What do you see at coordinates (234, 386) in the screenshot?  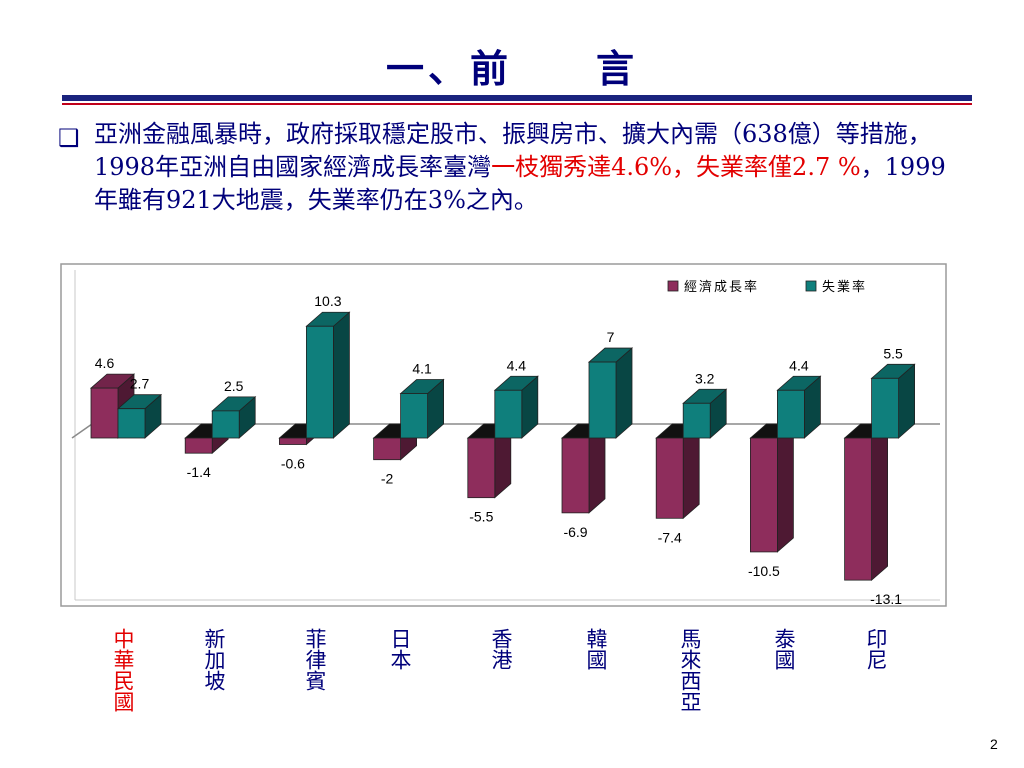 I see `unemployment-data-label: 2.5` at bounding box center [234, 386].